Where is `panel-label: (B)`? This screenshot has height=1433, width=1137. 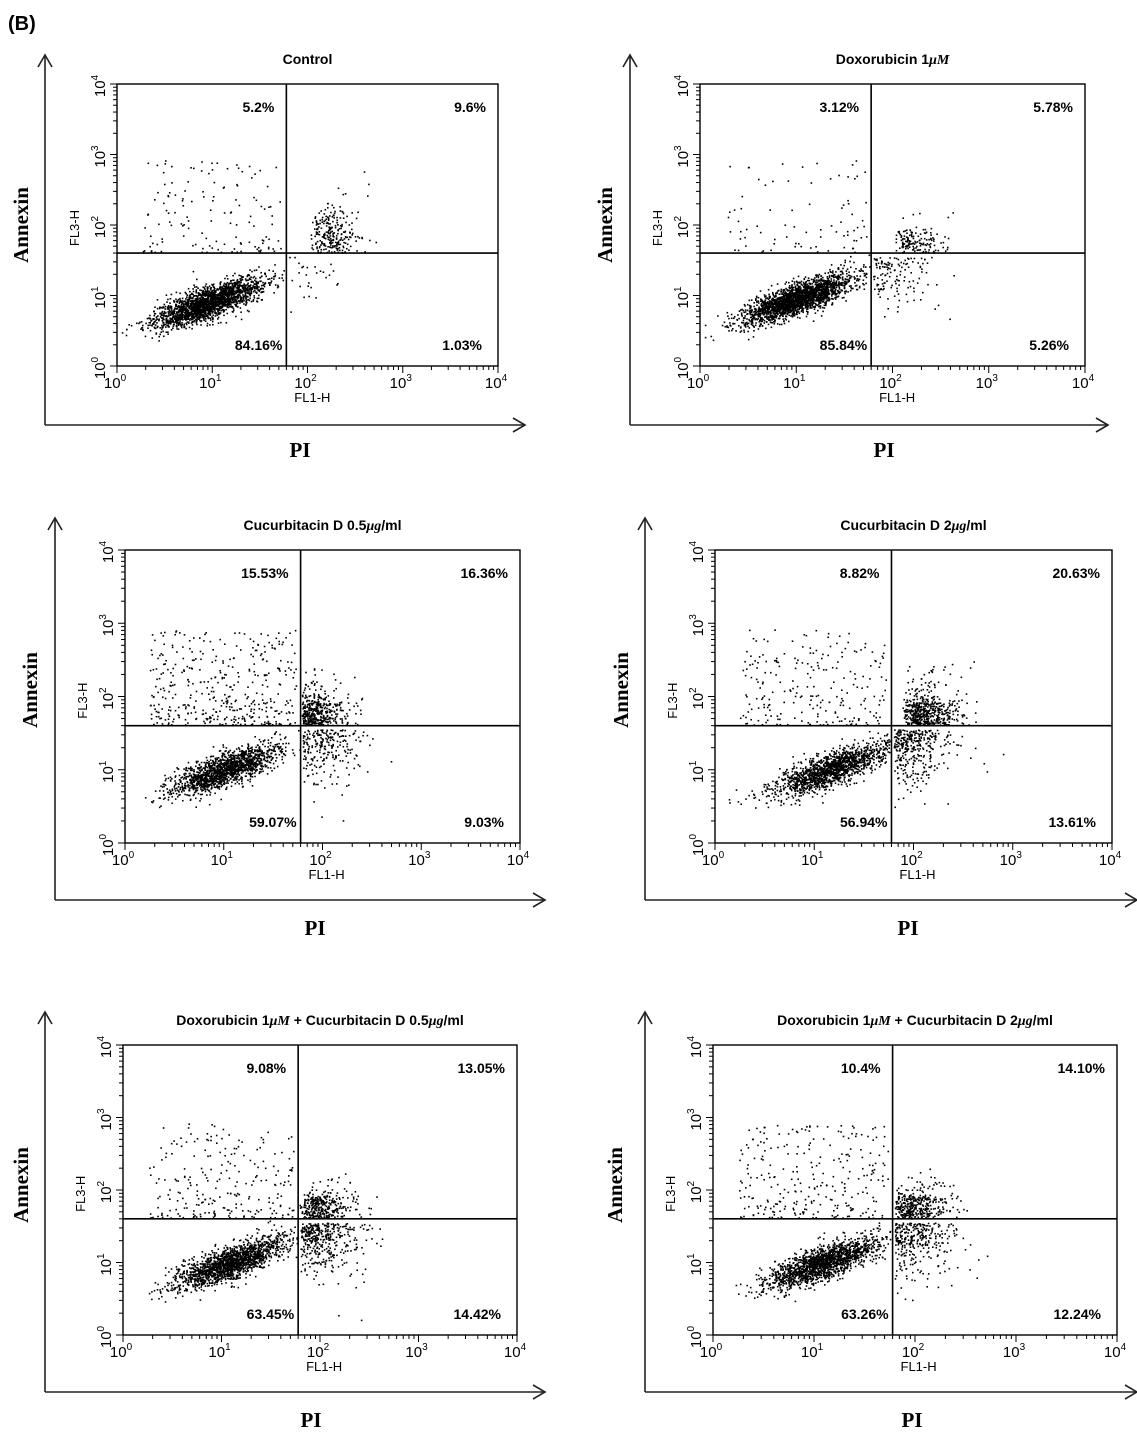 panel-label: (B) is located at coordinates (22, 24).